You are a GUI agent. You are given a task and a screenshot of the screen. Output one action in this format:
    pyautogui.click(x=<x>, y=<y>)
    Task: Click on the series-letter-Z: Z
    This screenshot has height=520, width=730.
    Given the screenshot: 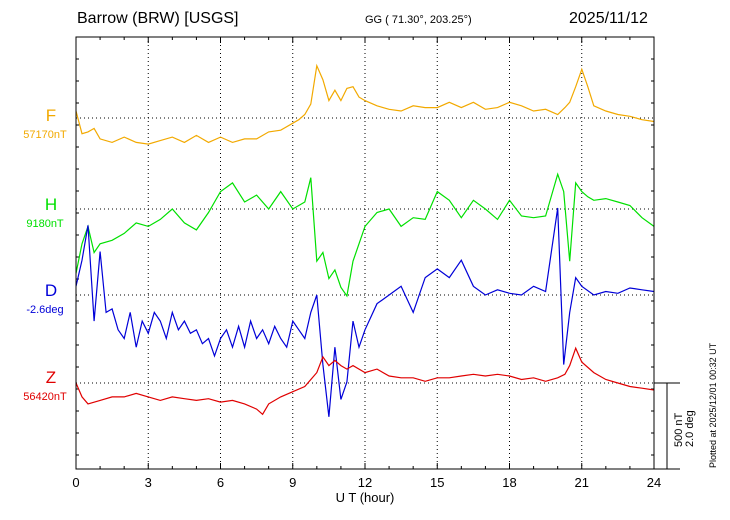 What is the action you would take?
    pyautogui.click(x=51, y=377)
    